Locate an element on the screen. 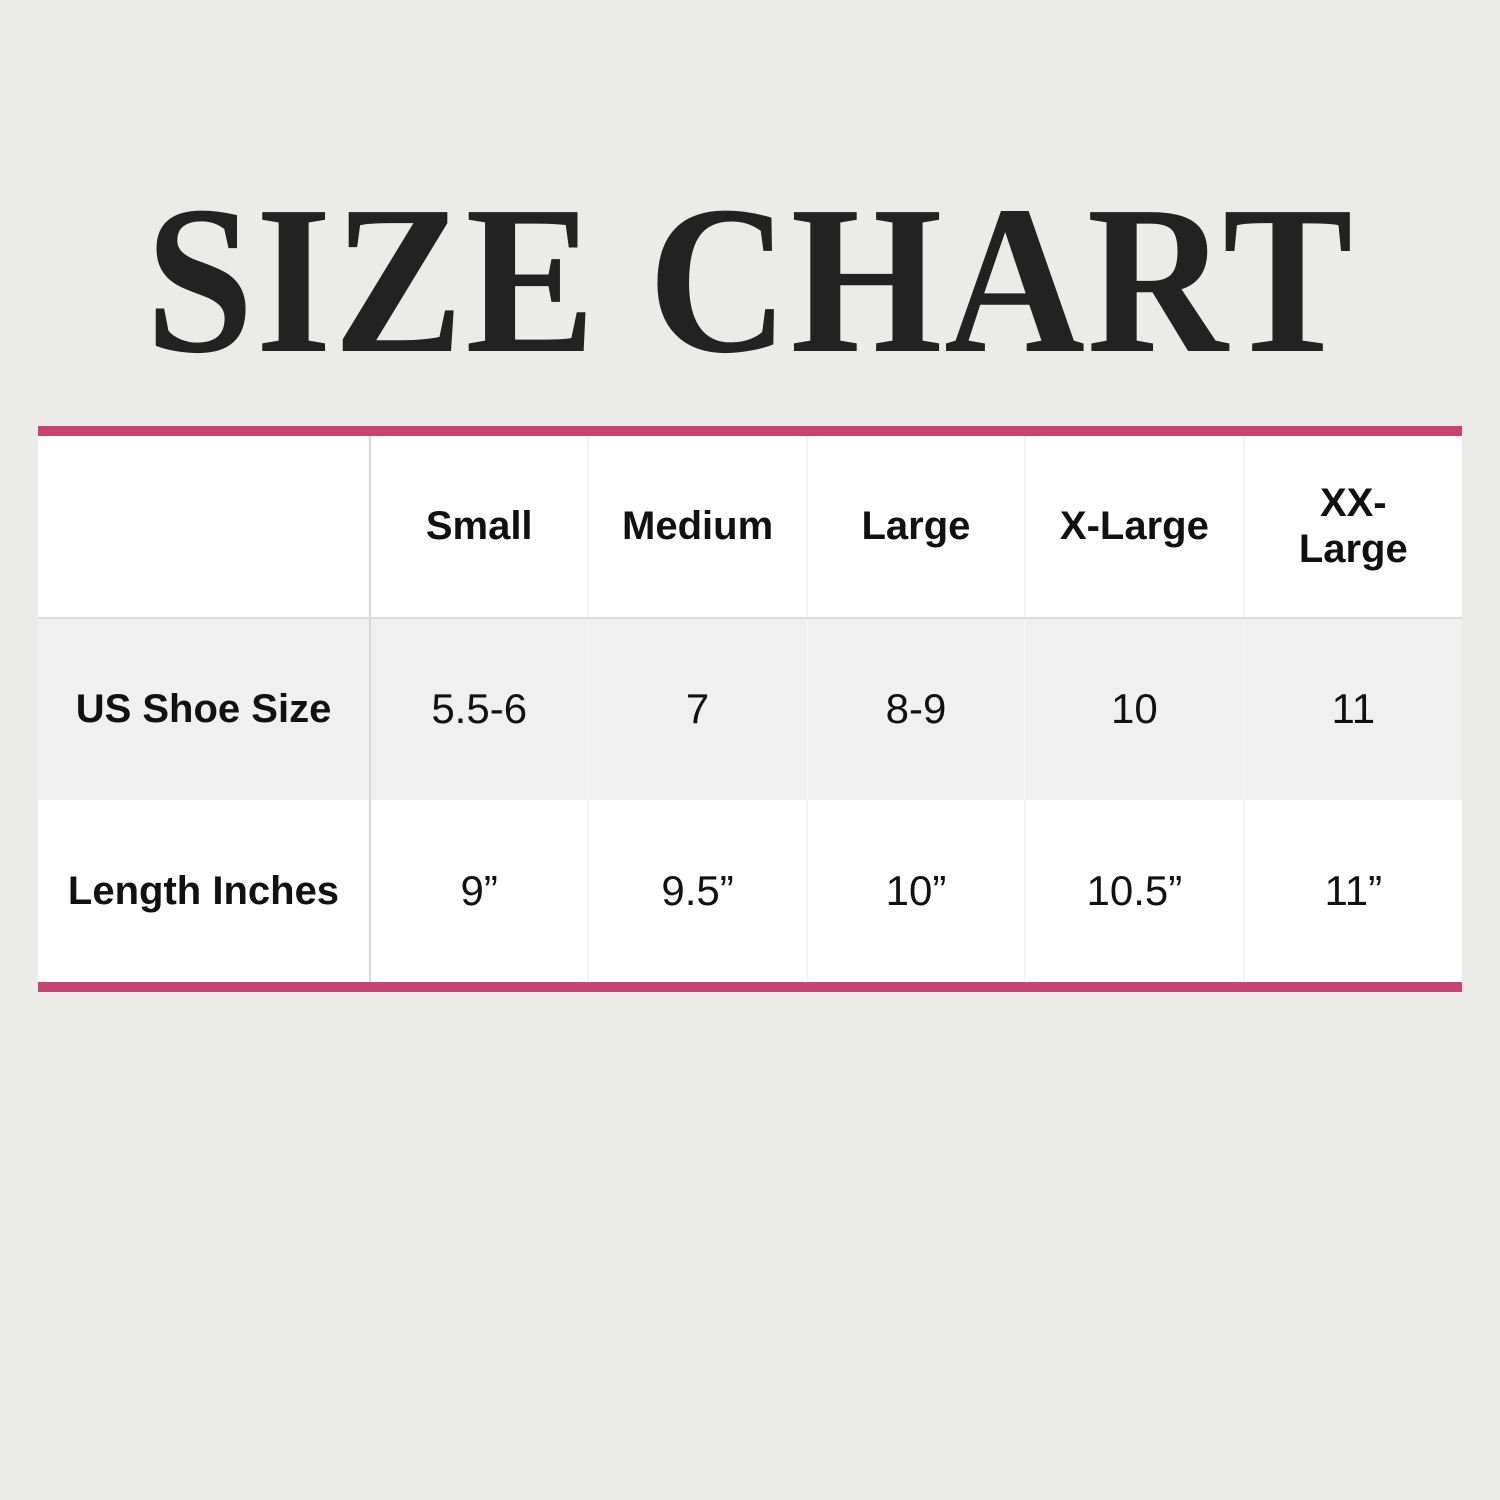 The width and height of the screenshot is (1500, 1500). header-cell-large: Large is located at coordinates (915, 527).